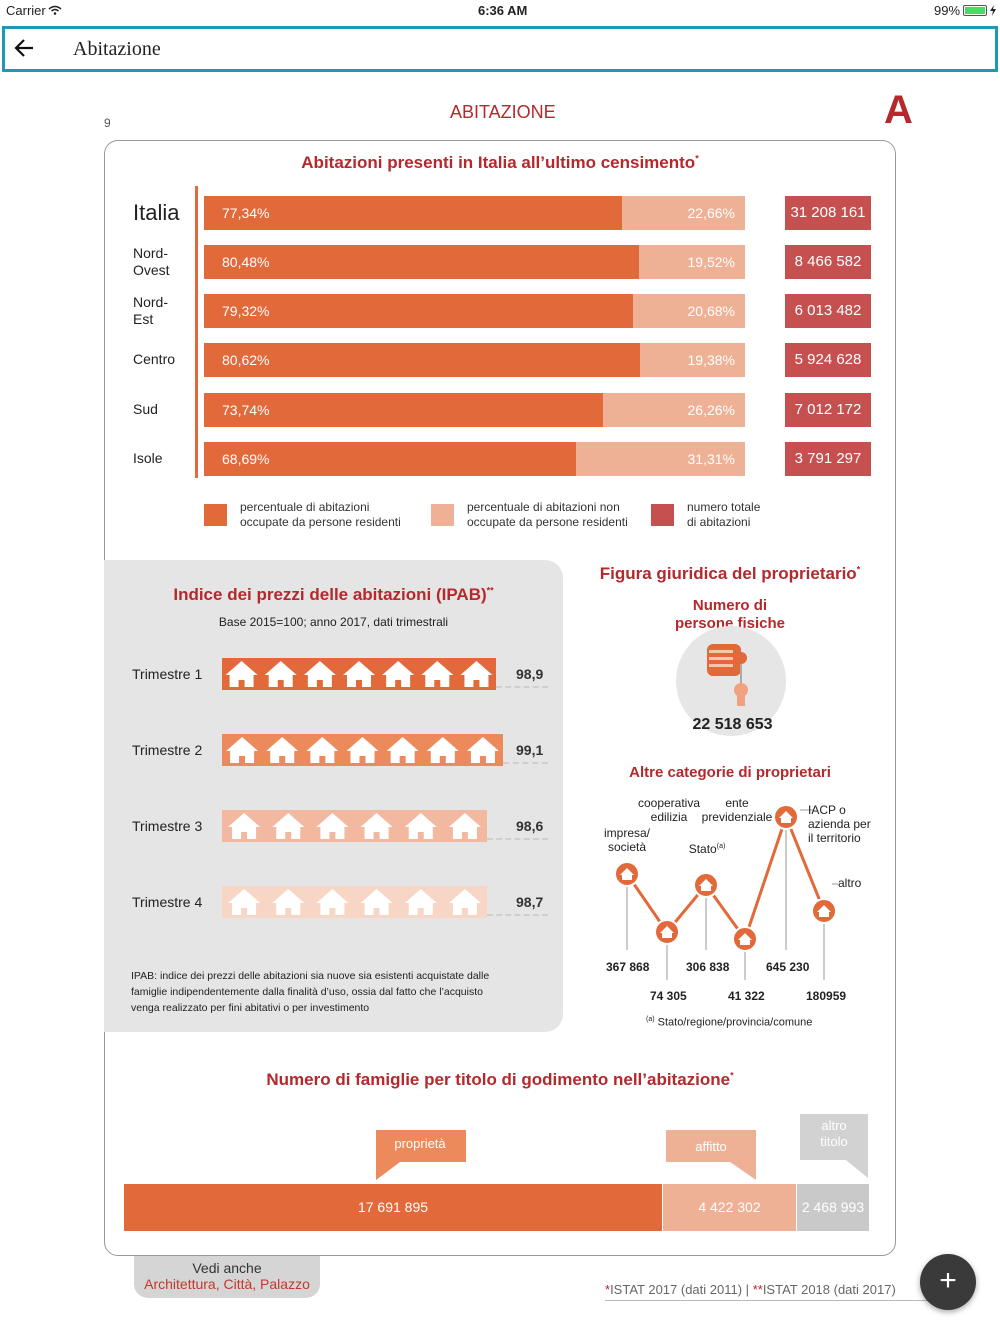  I want to click on owner-title-mark: *, so click(858, 569).